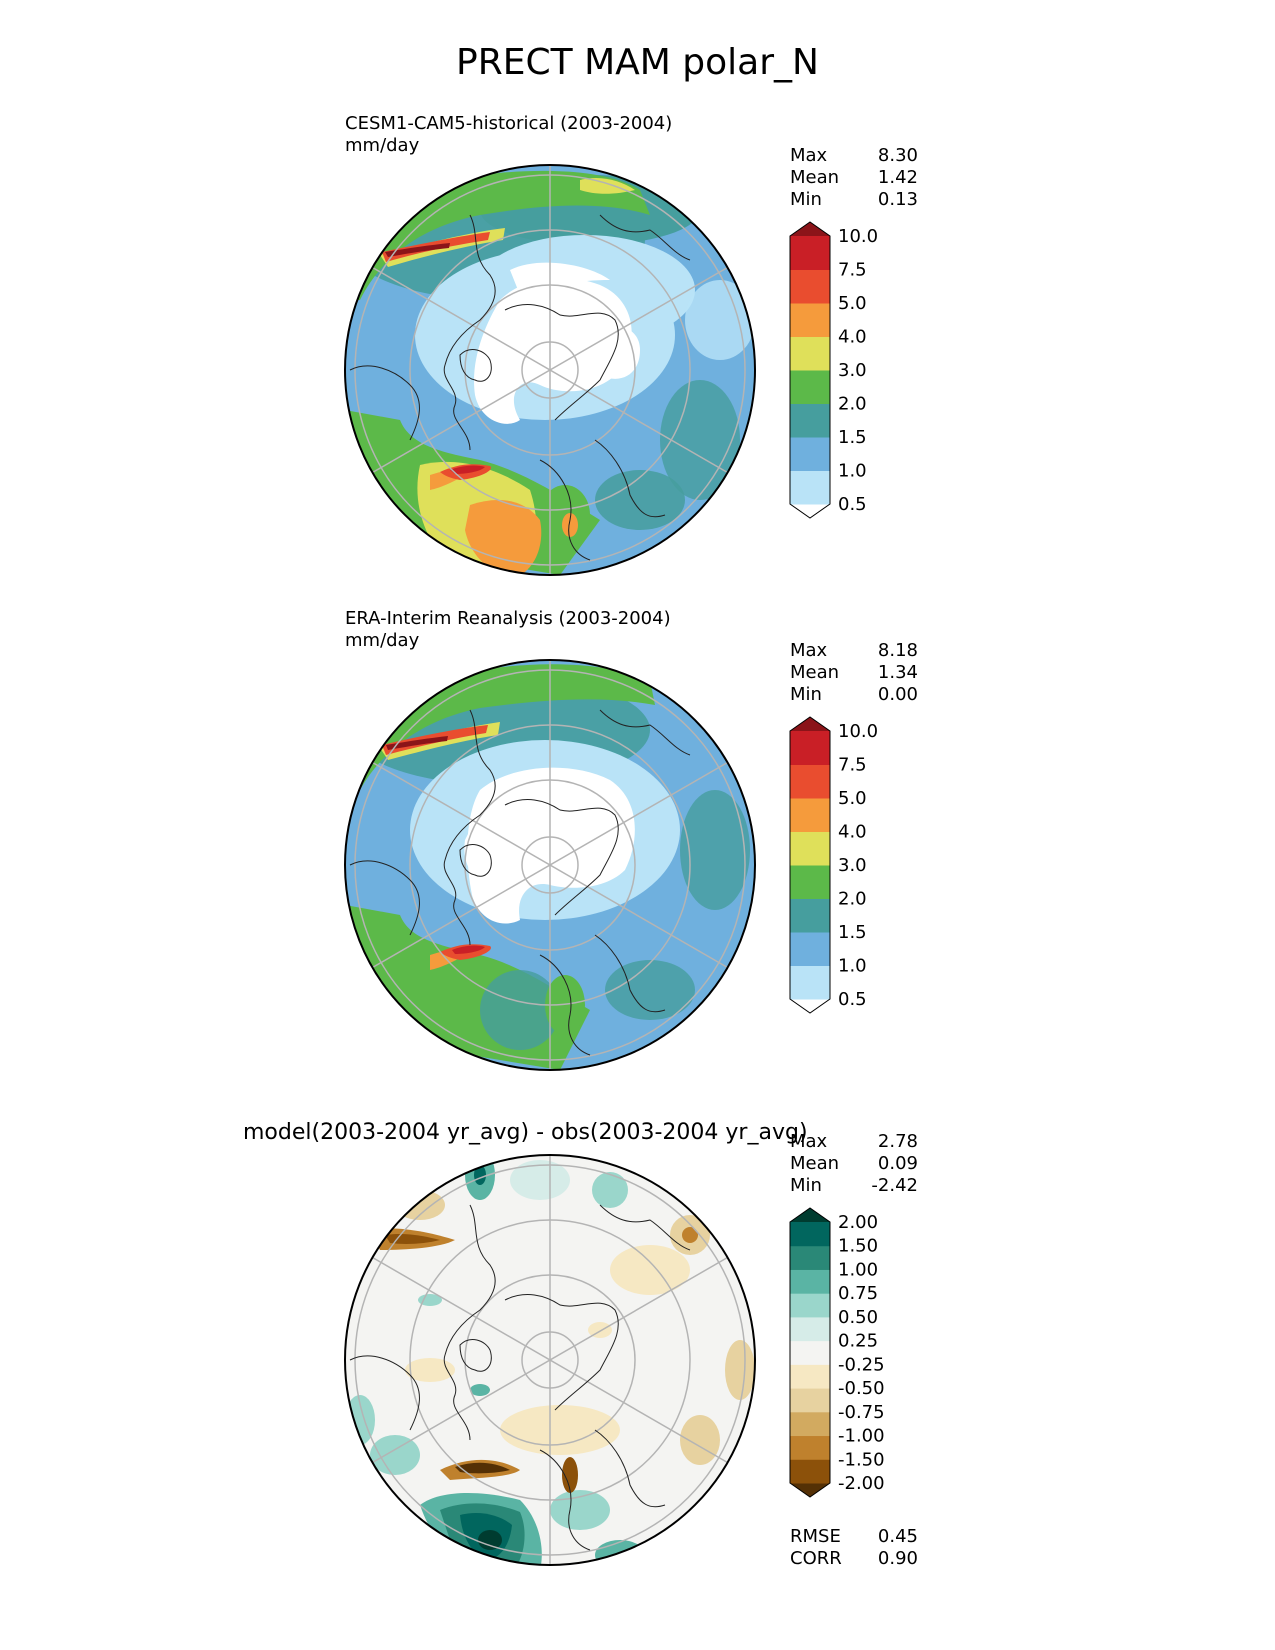 The height and width of the screenshot is (1650, 1275). What do you see at coordinates (382, 640) in the screenshot?
I see `panel-2-units: mm/day` at bounding box center [382, 640].